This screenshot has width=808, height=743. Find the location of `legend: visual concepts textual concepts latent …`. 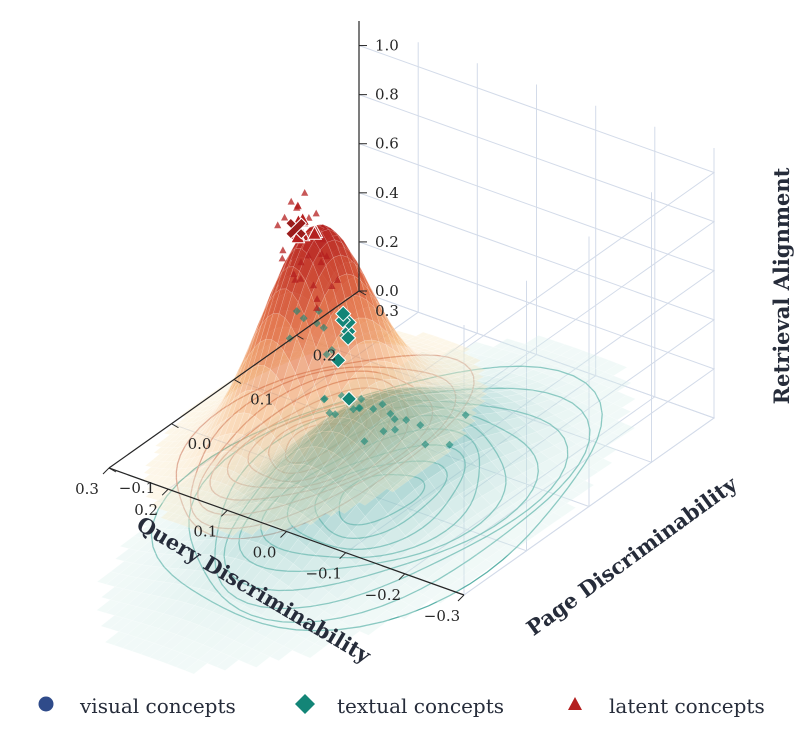

legend: visual concepts textual concepts latent … is located at coordinates (404, 706).